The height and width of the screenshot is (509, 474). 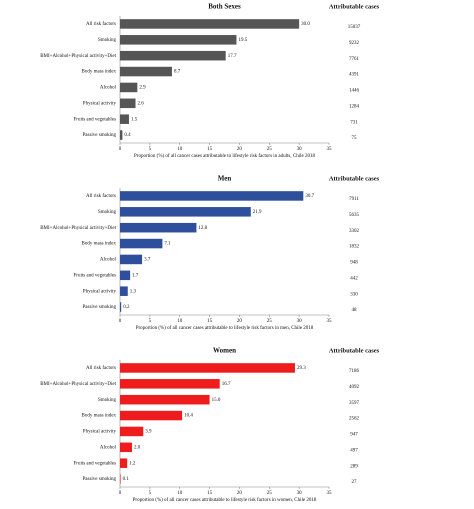 I want to click on value-label: 1.2, so click(x=132, y=463).